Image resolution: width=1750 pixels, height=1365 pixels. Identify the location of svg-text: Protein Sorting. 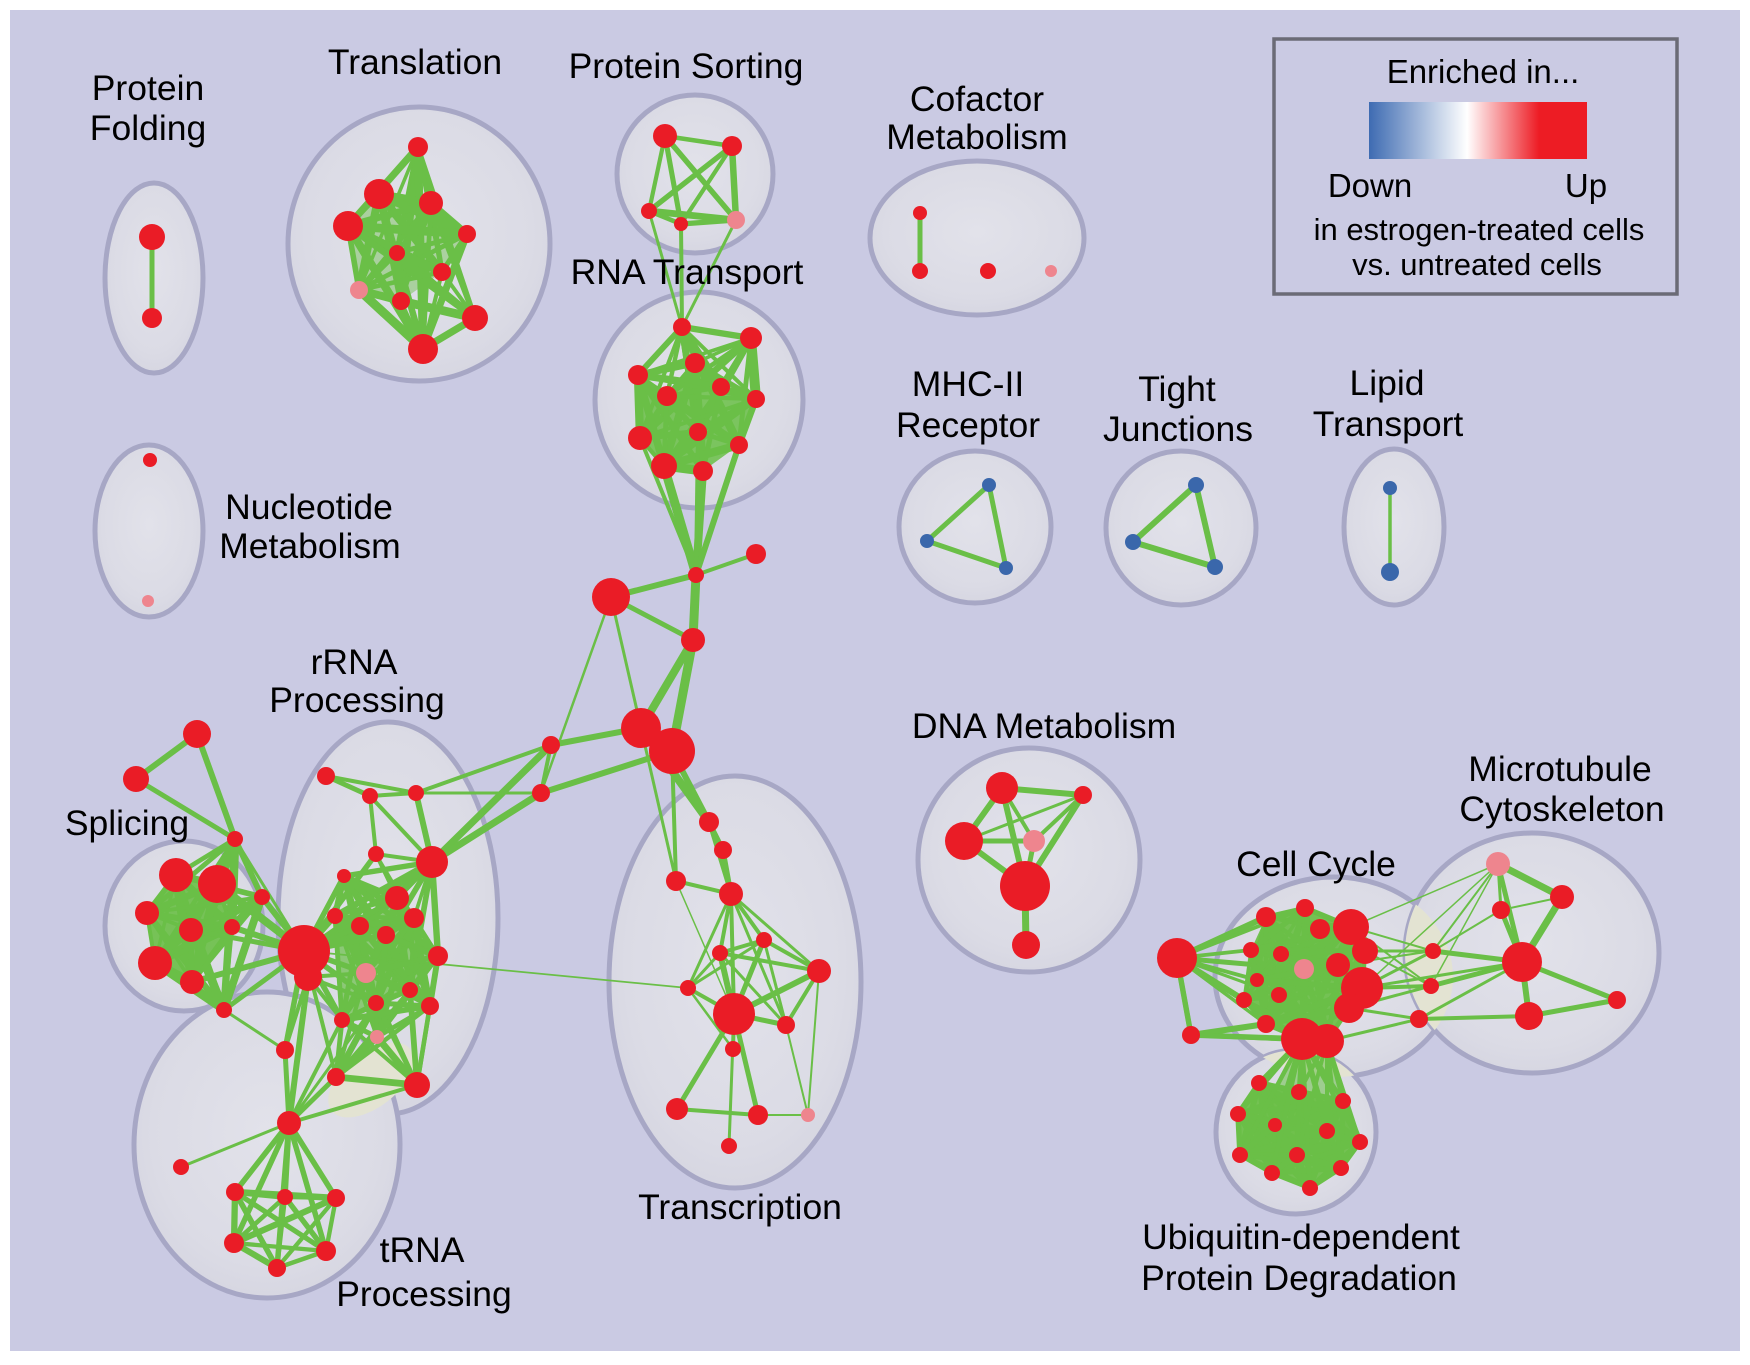
(686, 66).